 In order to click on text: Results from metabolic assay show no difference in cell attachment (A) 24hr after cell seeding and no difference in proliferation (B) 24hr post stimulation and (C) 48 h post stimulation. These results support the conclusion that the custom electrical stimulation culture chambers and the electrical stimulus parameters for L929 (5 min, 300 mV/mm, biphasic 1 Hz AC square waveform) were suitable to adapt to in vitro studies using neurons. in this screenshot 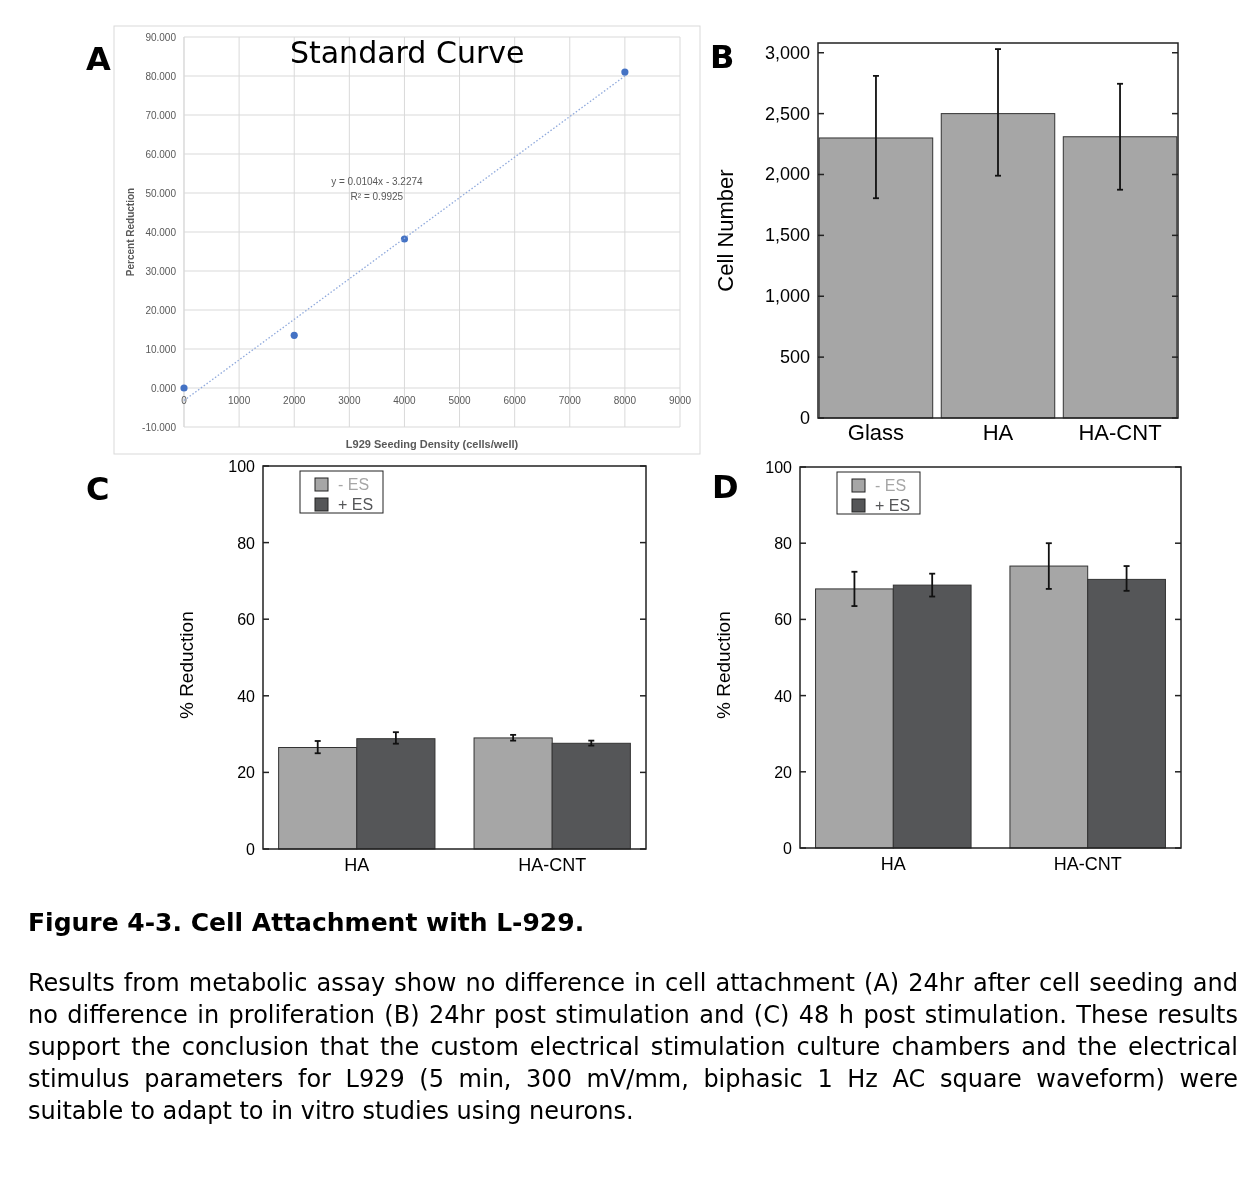, I will do `click(633, 1047)`.